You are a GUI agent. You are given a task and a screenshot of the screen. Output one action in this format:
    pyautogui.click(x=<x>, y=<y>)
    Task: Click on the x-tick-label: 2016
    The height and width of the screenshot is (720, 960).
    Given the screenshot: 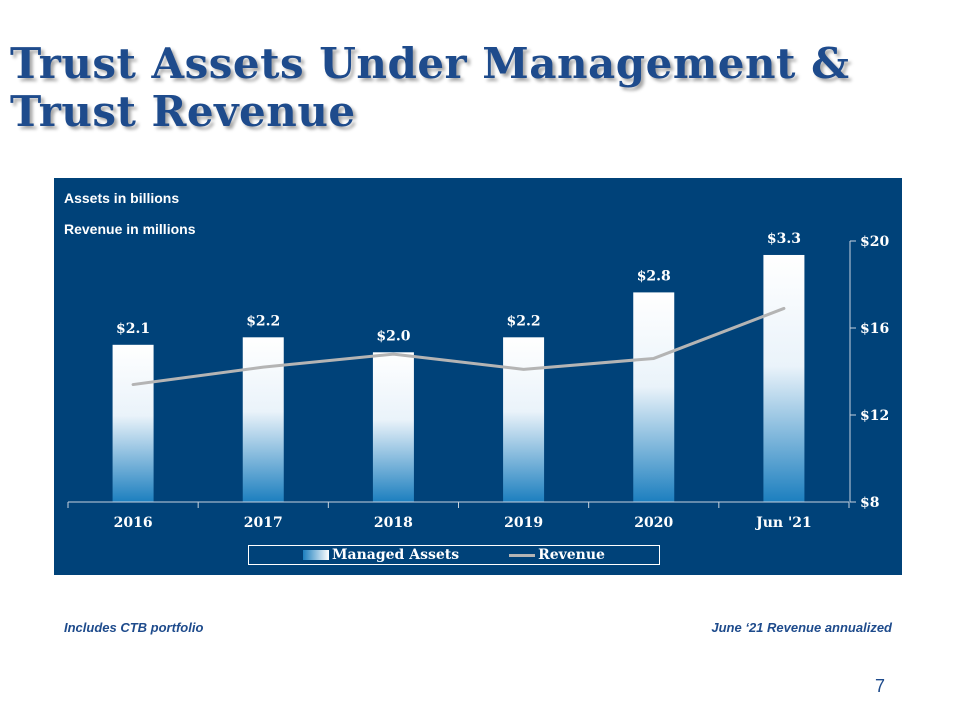 What is the action you would take?
    pyautogui.click(x=133, y=523)
    